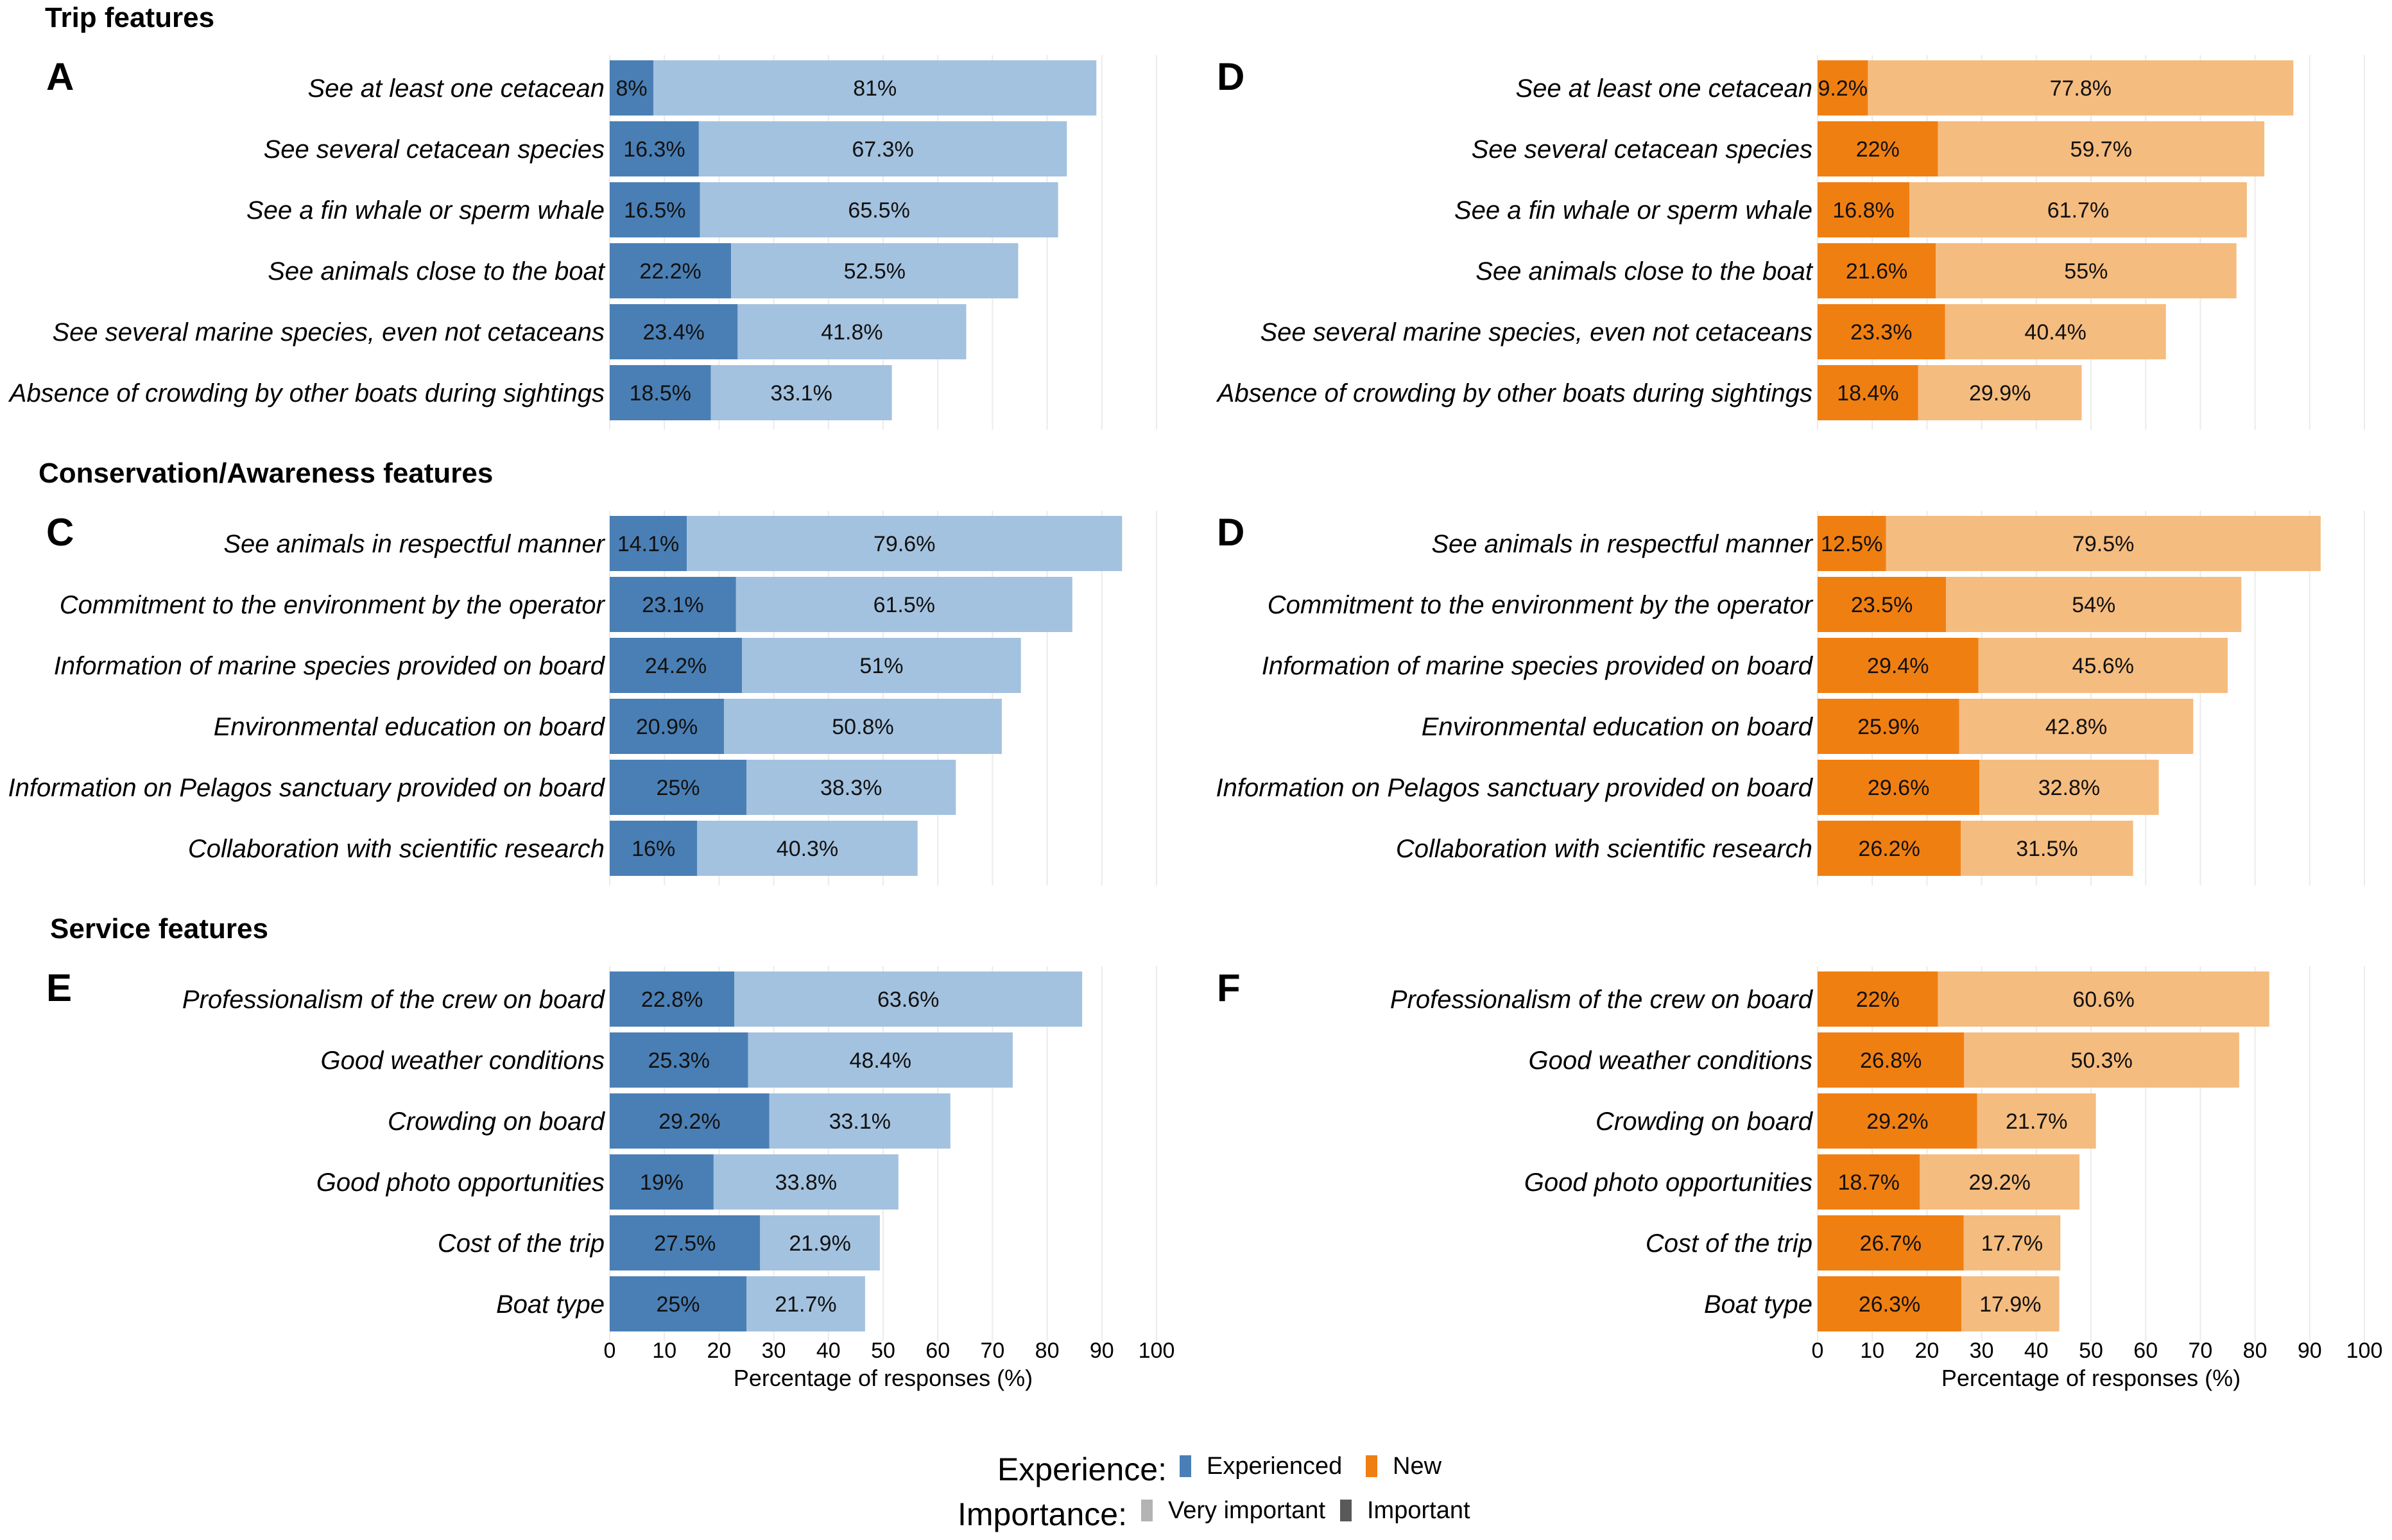  I want to click on section-3-panel-f-new-data-label-important: 26.8%, so click(1891, 1060).